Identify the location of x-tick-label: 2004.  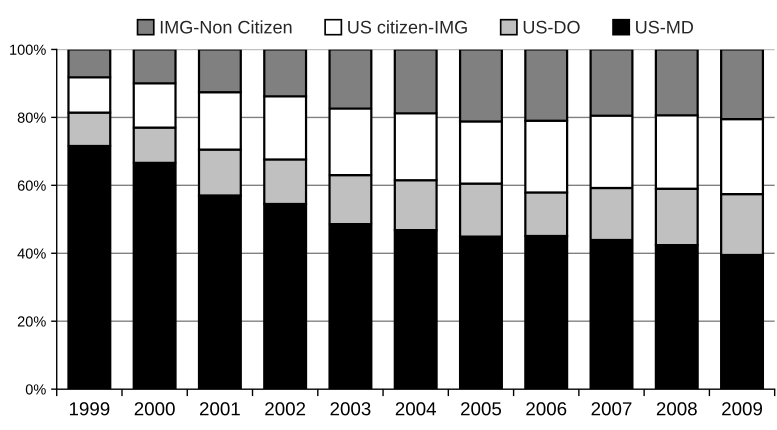
(416, 409).